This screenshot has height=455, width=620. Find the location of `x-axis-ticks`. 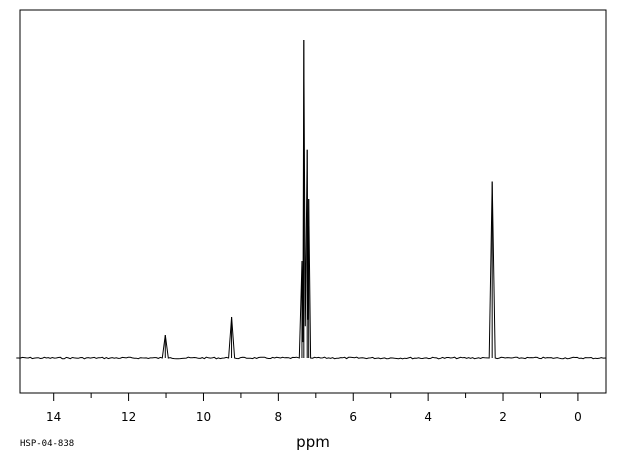

x-axis-ticks is located at coordinates (316, 397).